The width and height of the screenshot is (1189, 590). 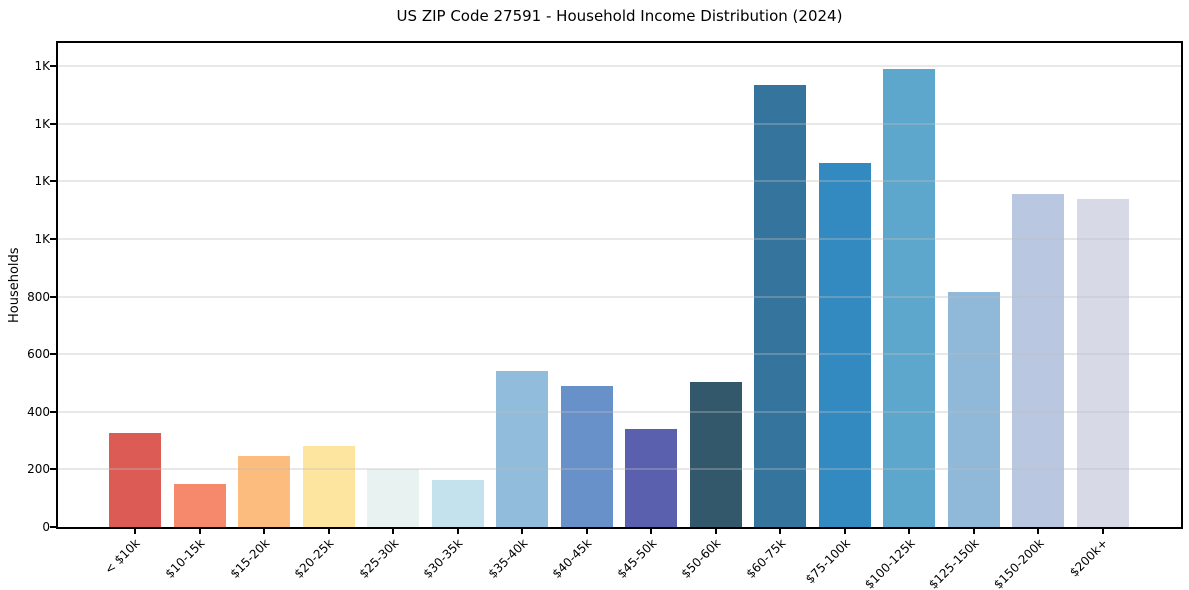 I want to click on x-tick-label: $200k+, so click(x=1089, y=558).